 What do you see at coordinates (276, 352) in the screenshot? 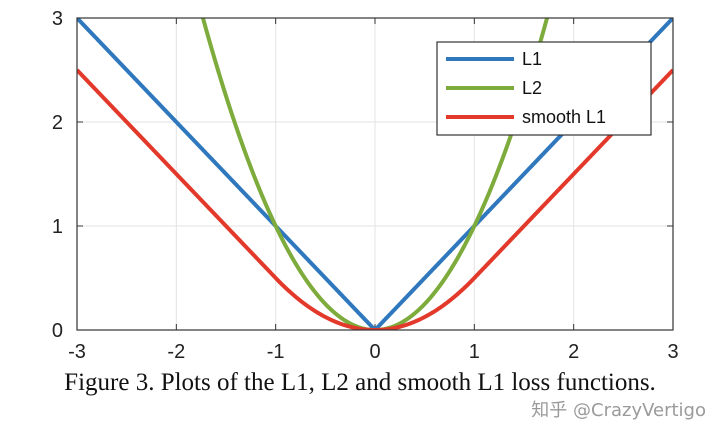
I see `x-tick-label: -1` at bounding box center [276, 352].